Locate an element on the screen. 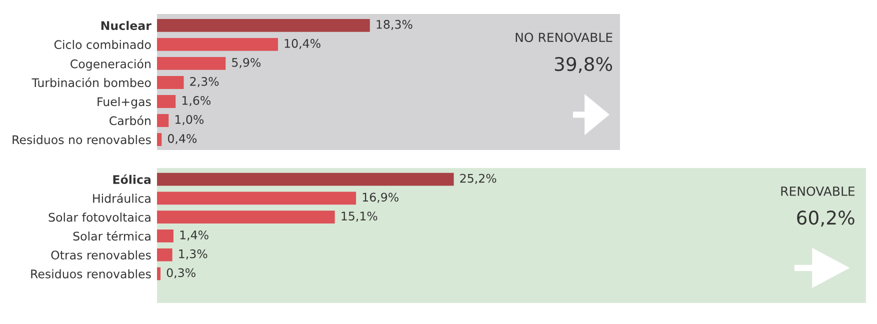 The height and width of the screenshot is (324, 877). y-tick-label: Nuclear is located at coordinates (126, 25).